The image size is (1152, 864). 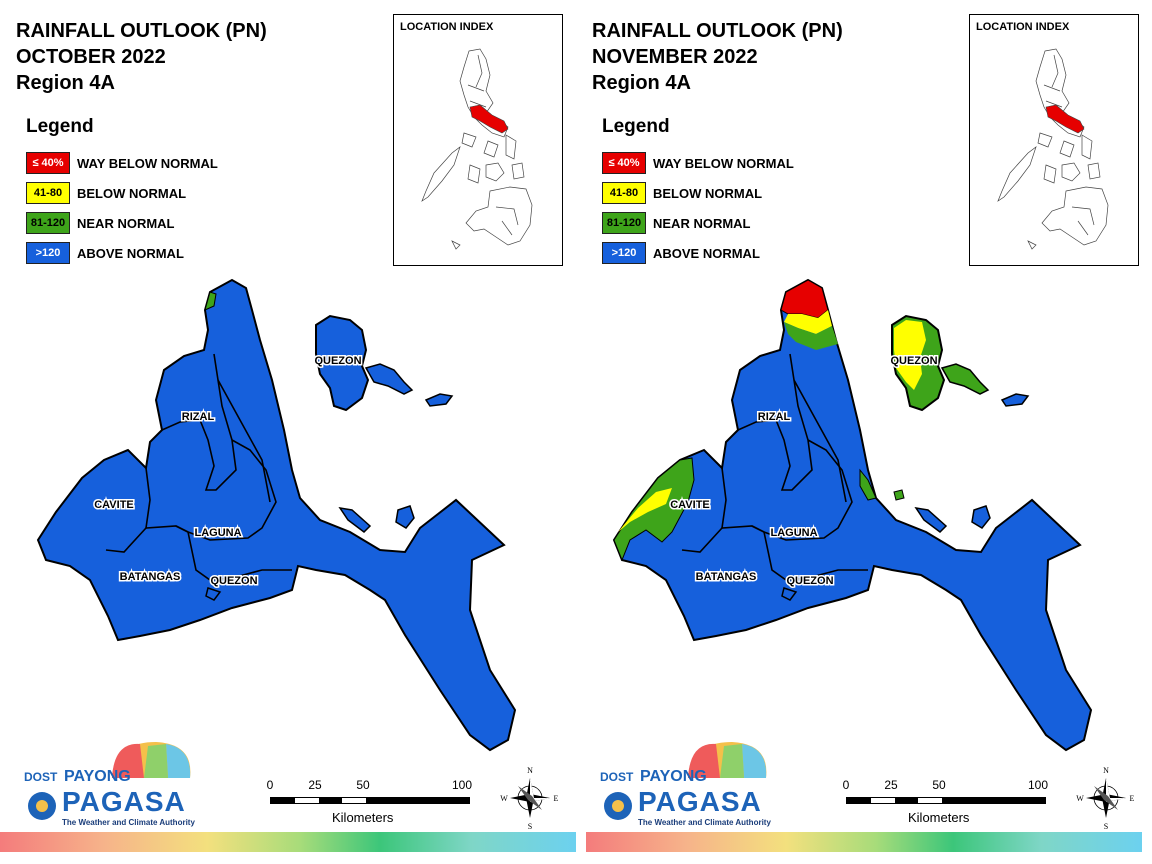 I want to click on title-line-2: OCTOBER 2022, so click(x=91, y=57).